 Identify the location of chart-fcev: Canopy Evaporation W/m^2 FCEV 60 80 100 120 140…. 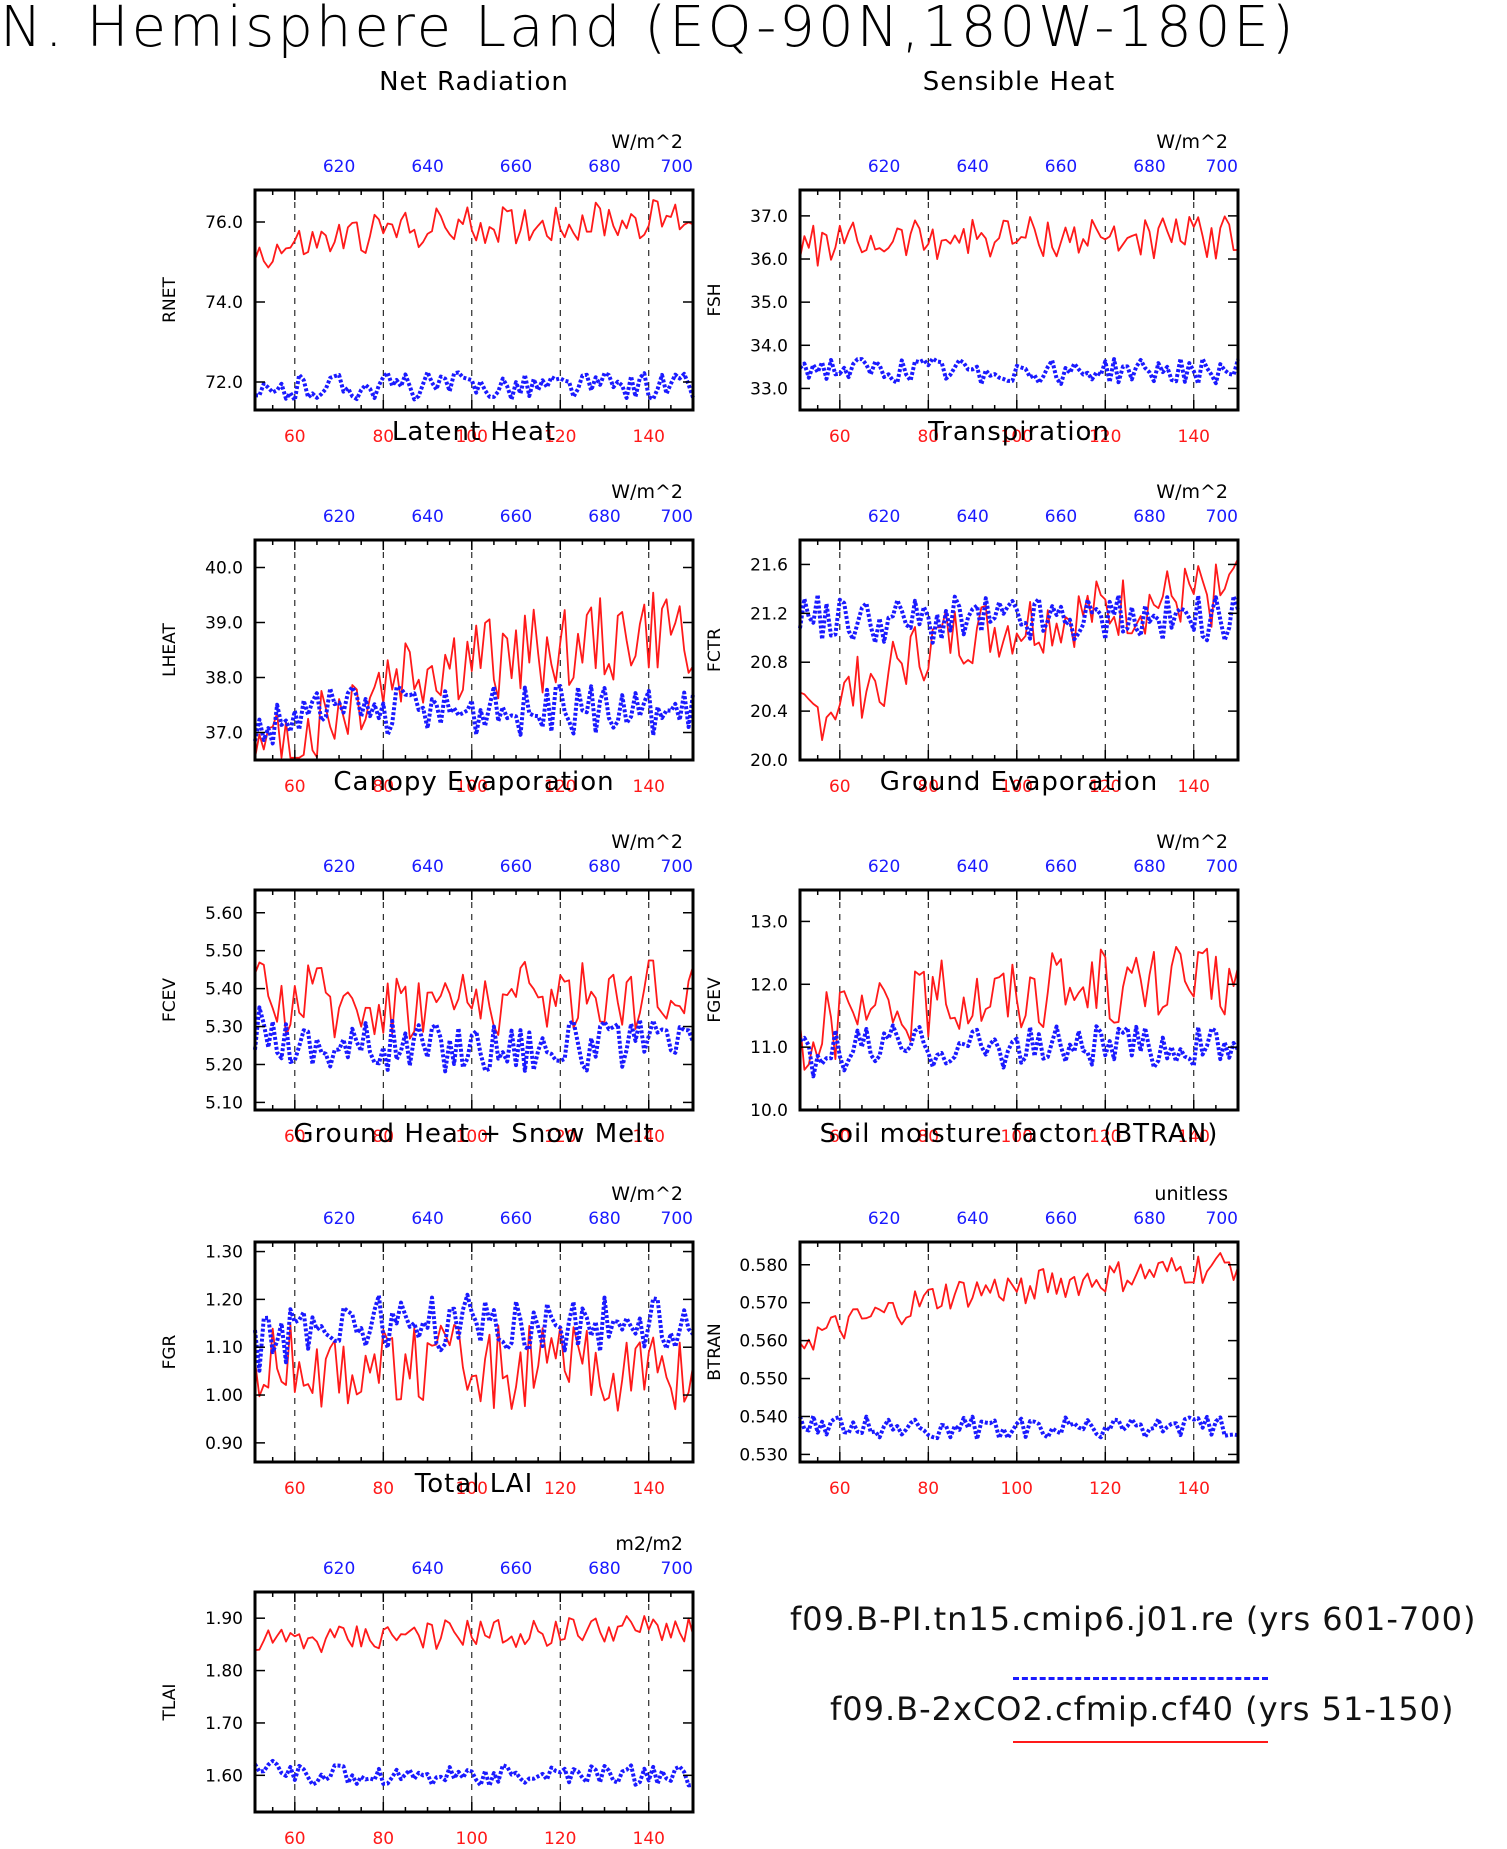
(427, 957).